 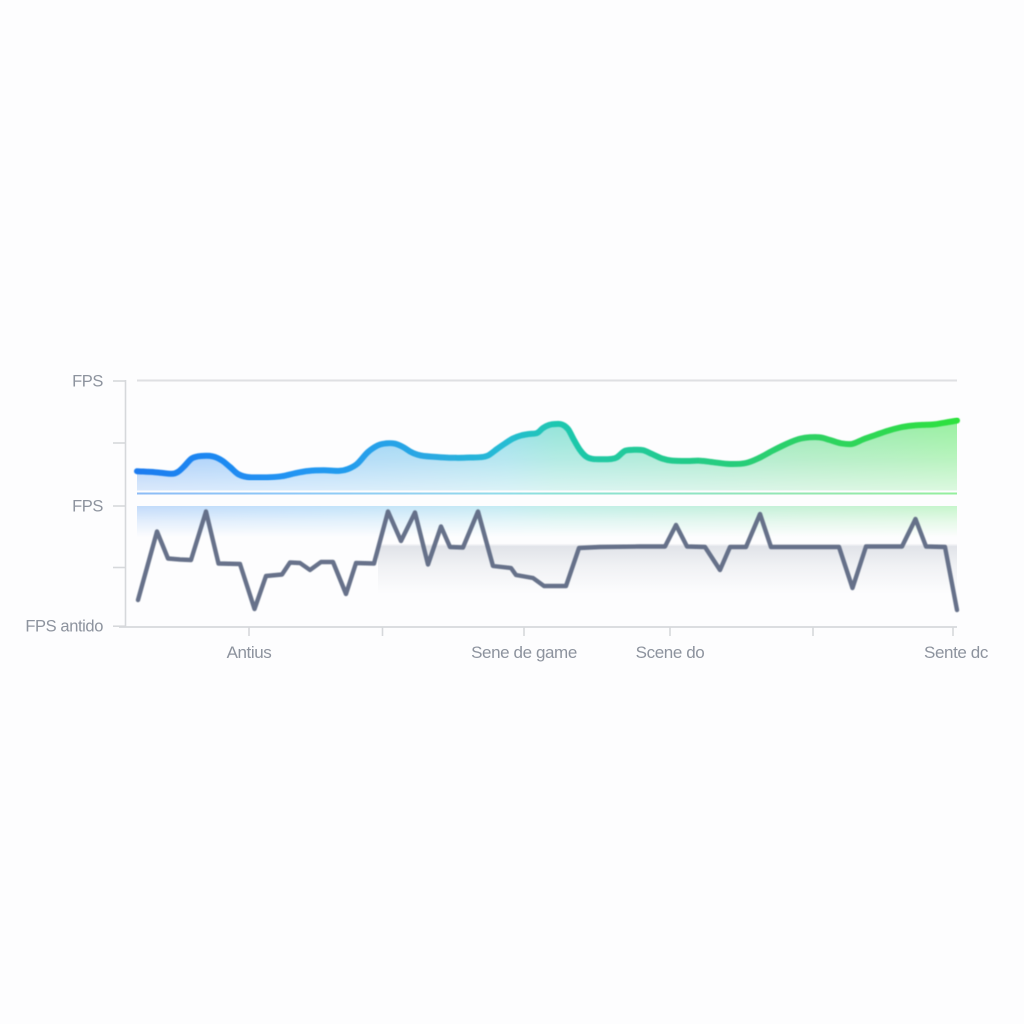 What do you see at coordinates (249, 652) in the screenshot?
I see `svg-text: Antius` at bounding box center [249, 652].